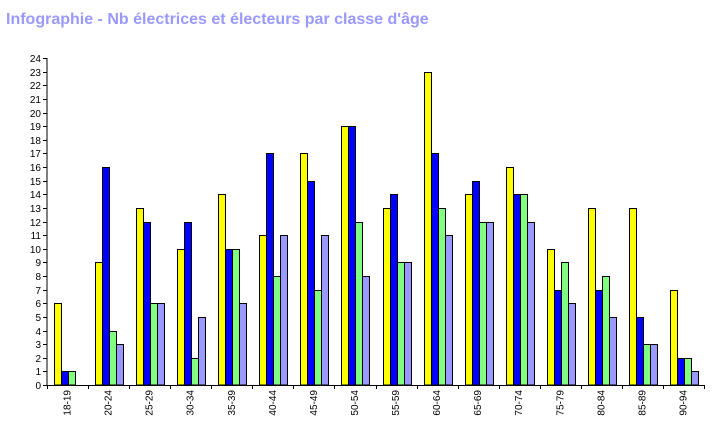 The width and height of the screenshot is (728, 429). Describe the element at coordinates (150, 403) in the screenshot. I see `x-tick-label: 25-29` at that location.